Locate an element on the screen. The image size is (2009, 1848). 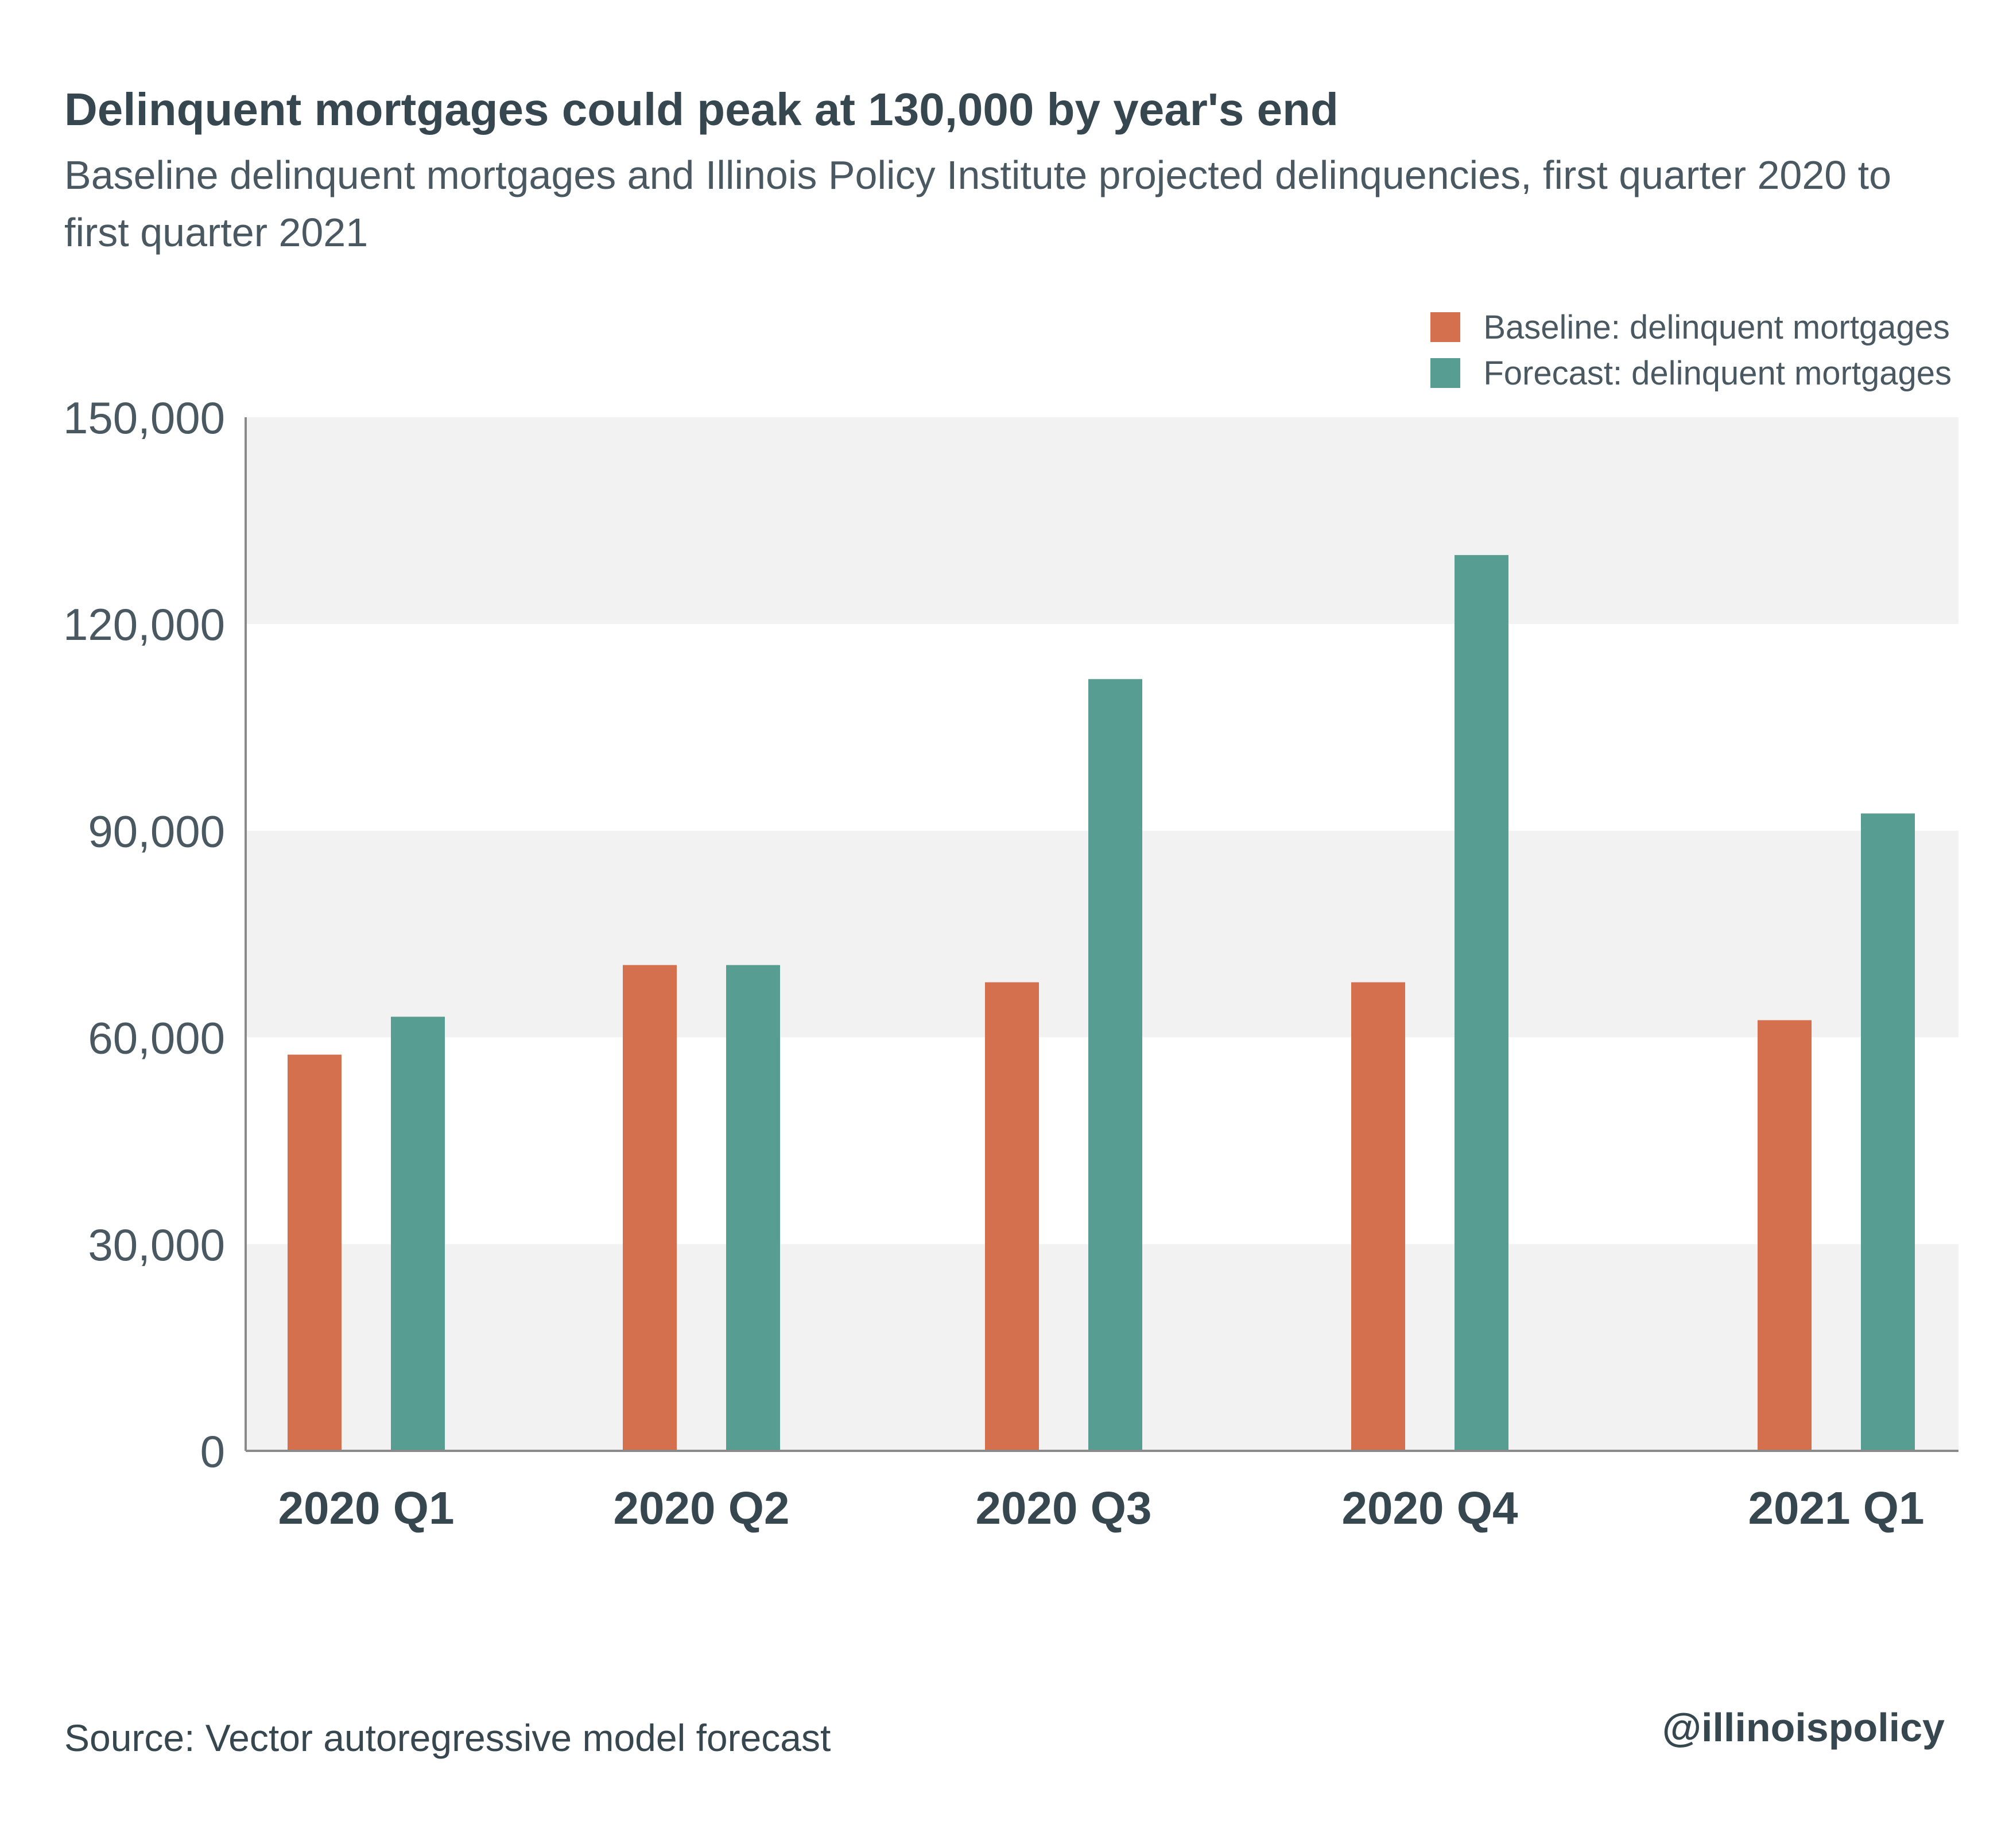
y-tick-label: 90,000 is located at coordinates (156, 831).